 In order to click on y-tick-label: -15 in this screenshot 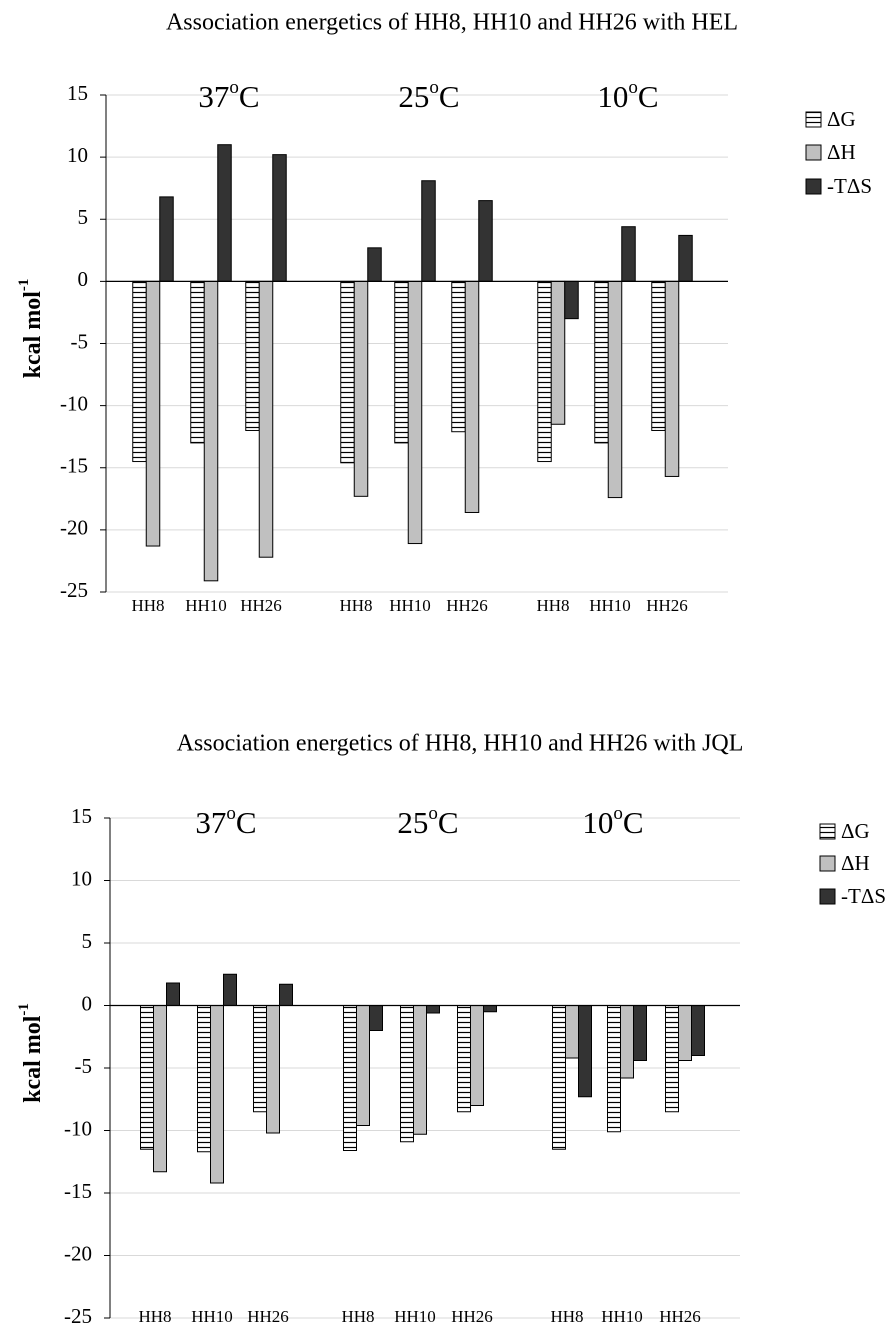, I will do `click(78, 1191)`.